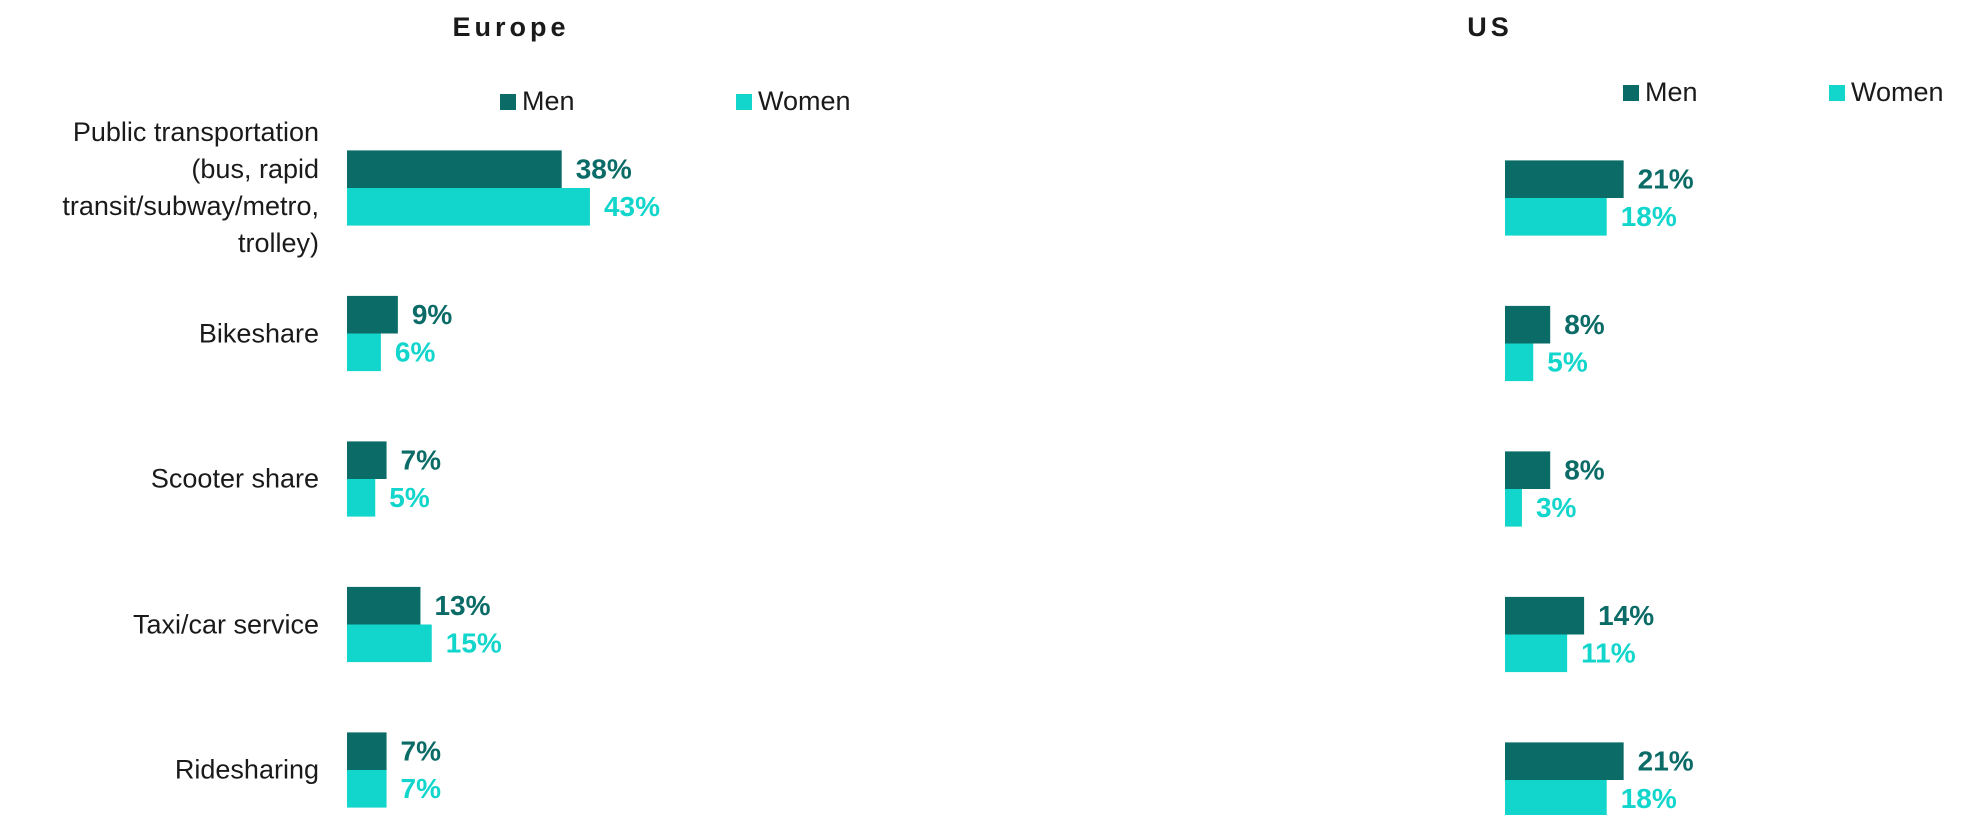 This screenshot has height=815, width=1967. I want to click on value-label: 14%, so click(1626, 615).